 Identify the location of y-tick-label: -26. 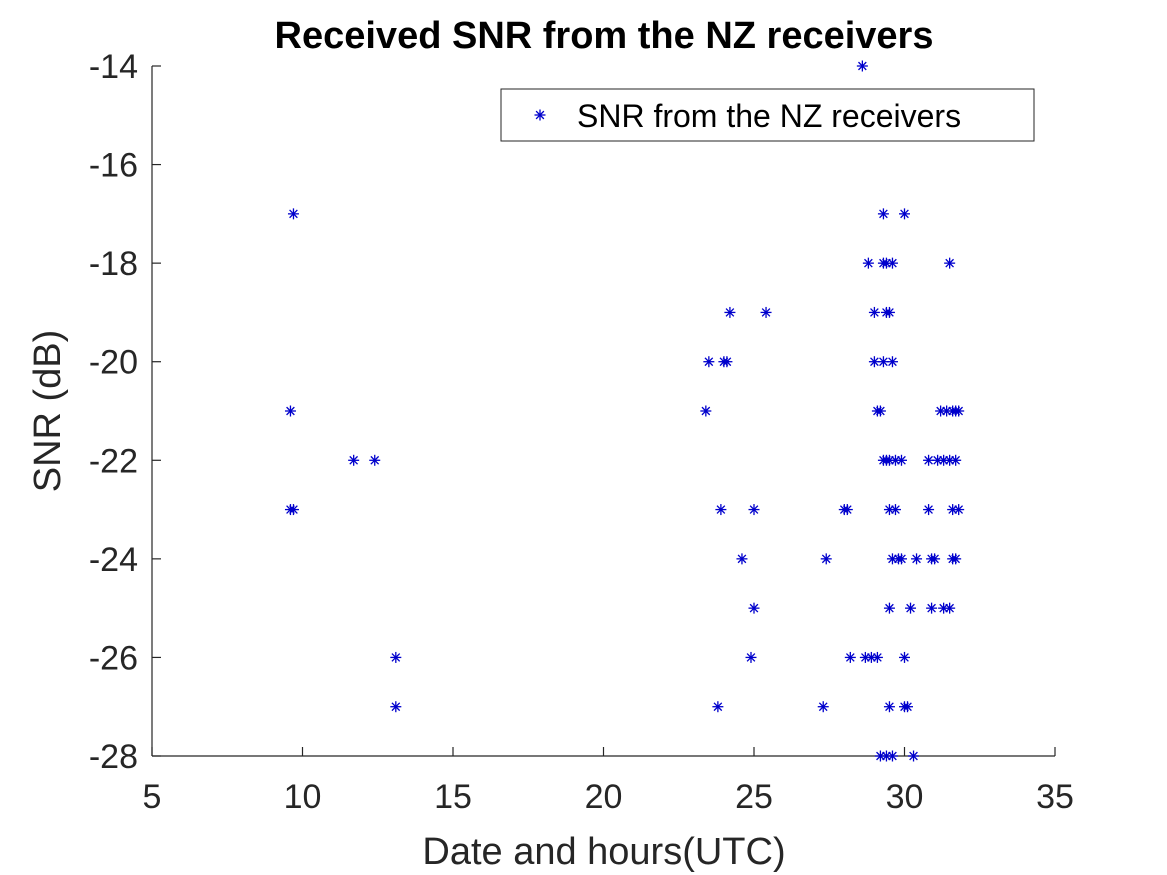
(113, 658).